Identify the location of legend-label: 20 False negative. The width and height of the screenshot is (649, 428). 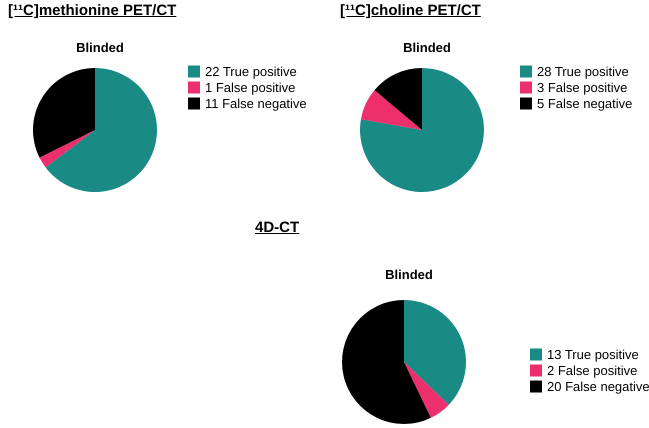
(598, 386).